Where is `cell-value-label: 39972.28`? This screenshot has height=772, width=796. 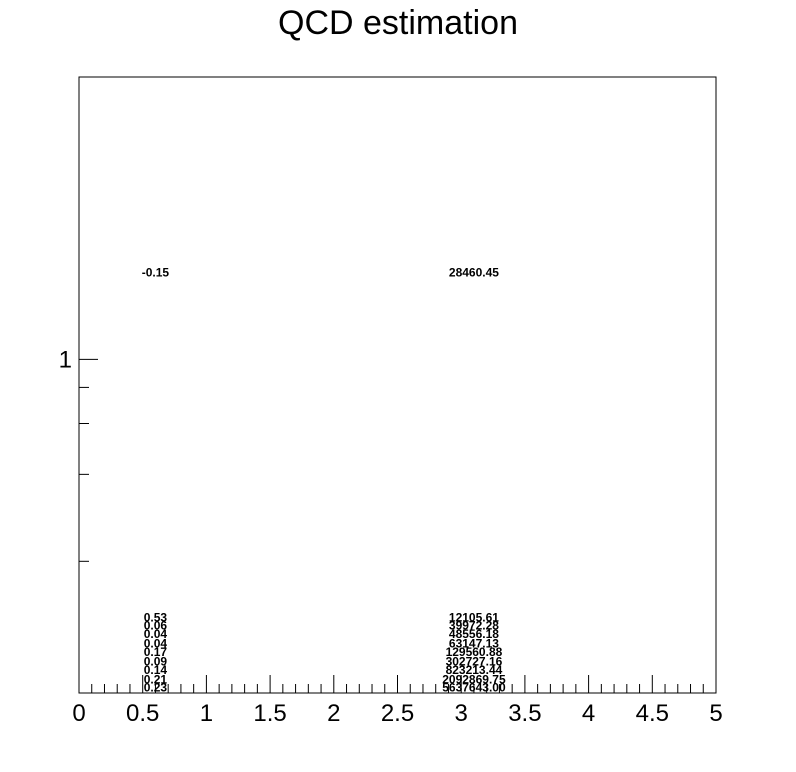
cell-value-label: 39972.28 is located at coordinates (474, 625).